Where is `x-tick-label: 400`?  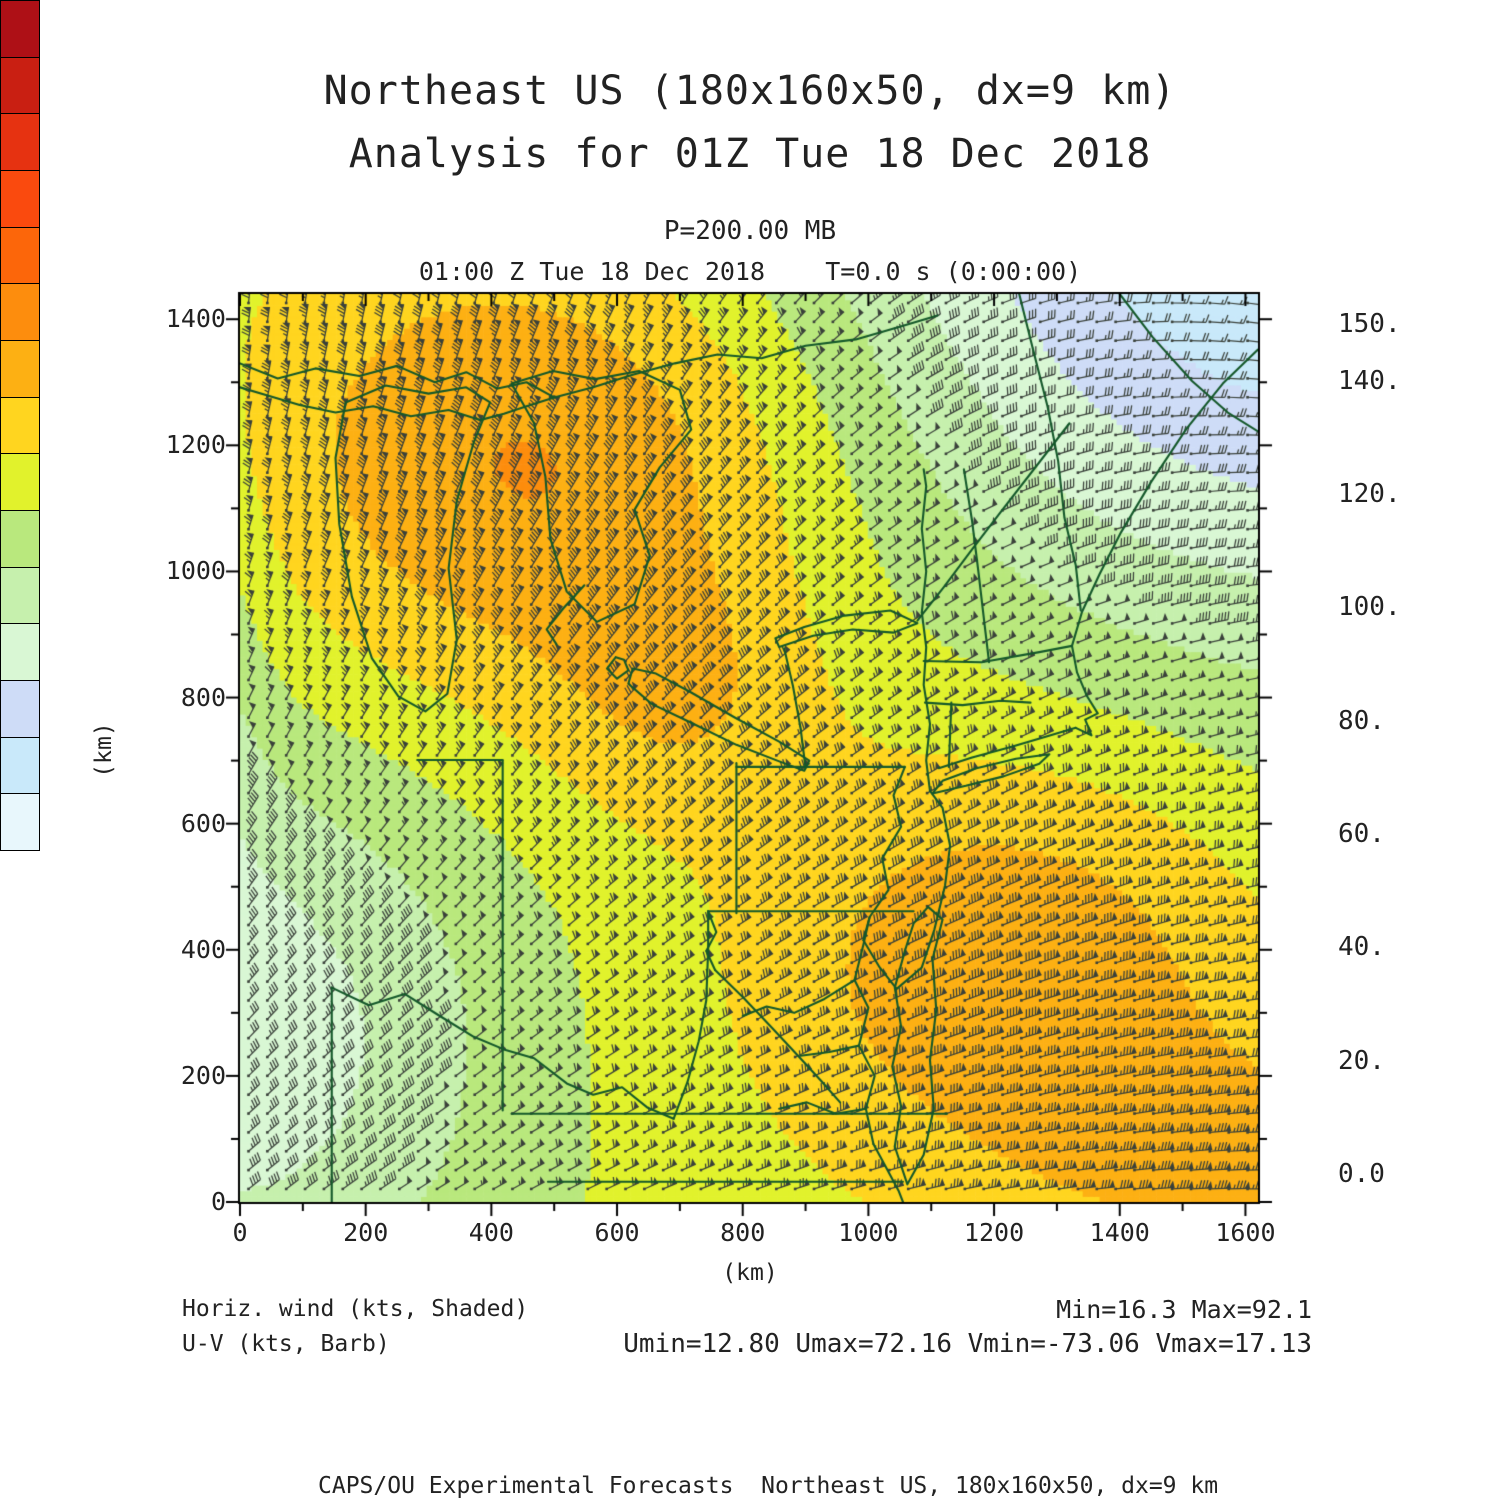 x-tick-label: 400 is located at coordinates (491, 1232).